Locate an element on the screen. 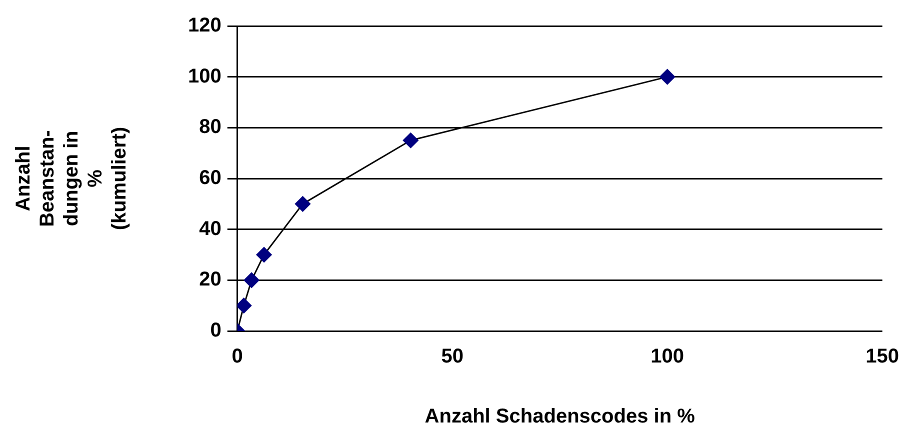 This screenshot has width=923, height=441. x-axis-title: Anzahl Schadenscodes in % is located at coordinates (560, 417).